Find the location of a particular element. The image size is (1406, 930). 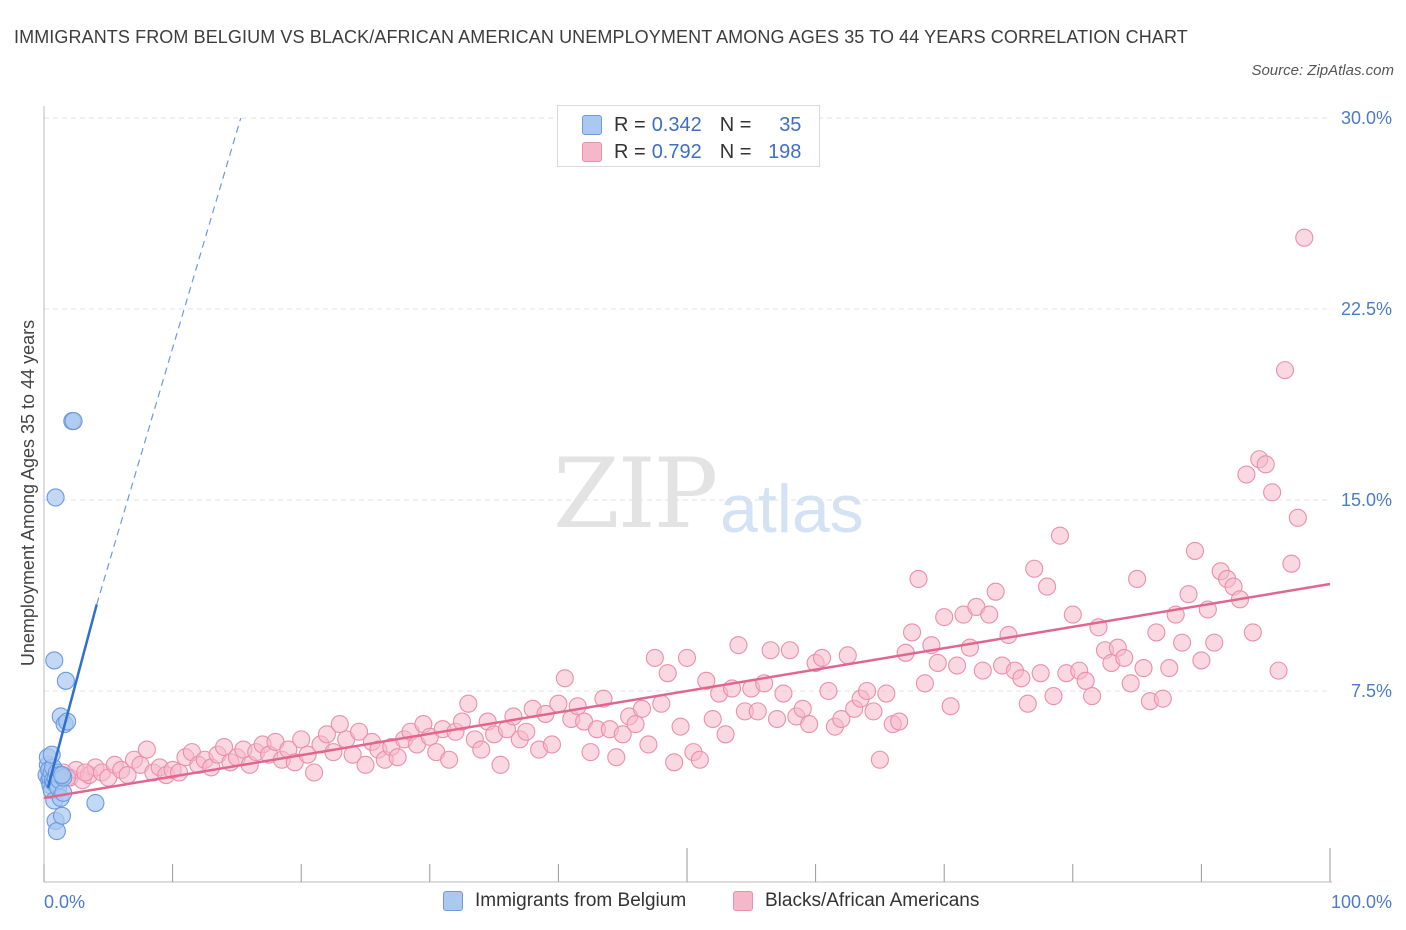

stats-row-belgium: R = 0.342 N = 35 is located at coordinates (691, 125).